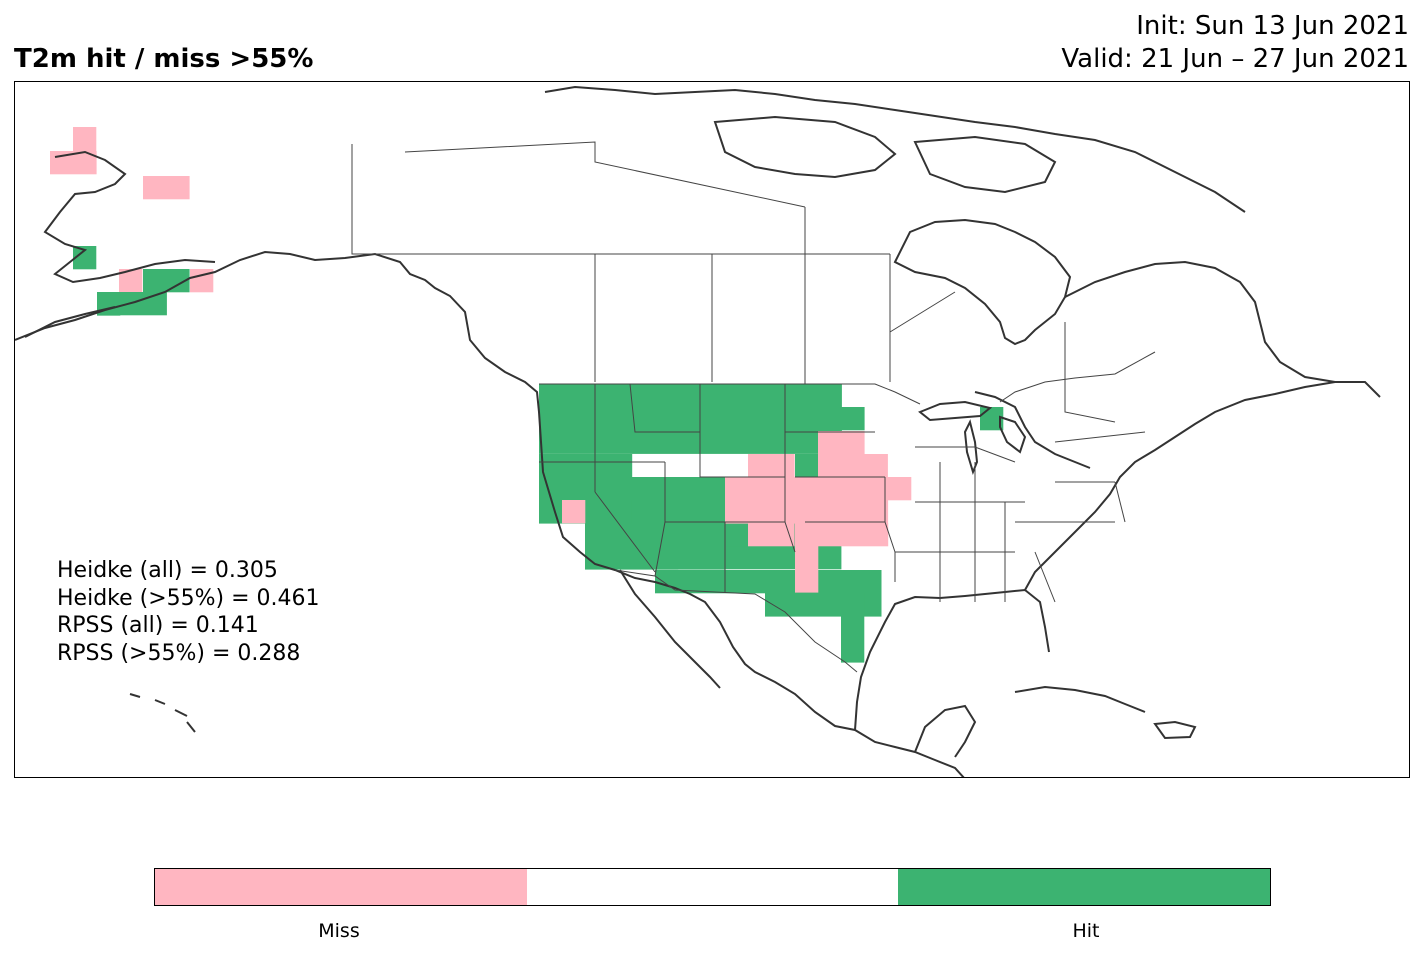 This screenshot has height=956, width=1425. Describe the element at coordinates (1272, 26) in the screenshot. I see `init-date: Init: Sun 13 Jun 2021` at that location.